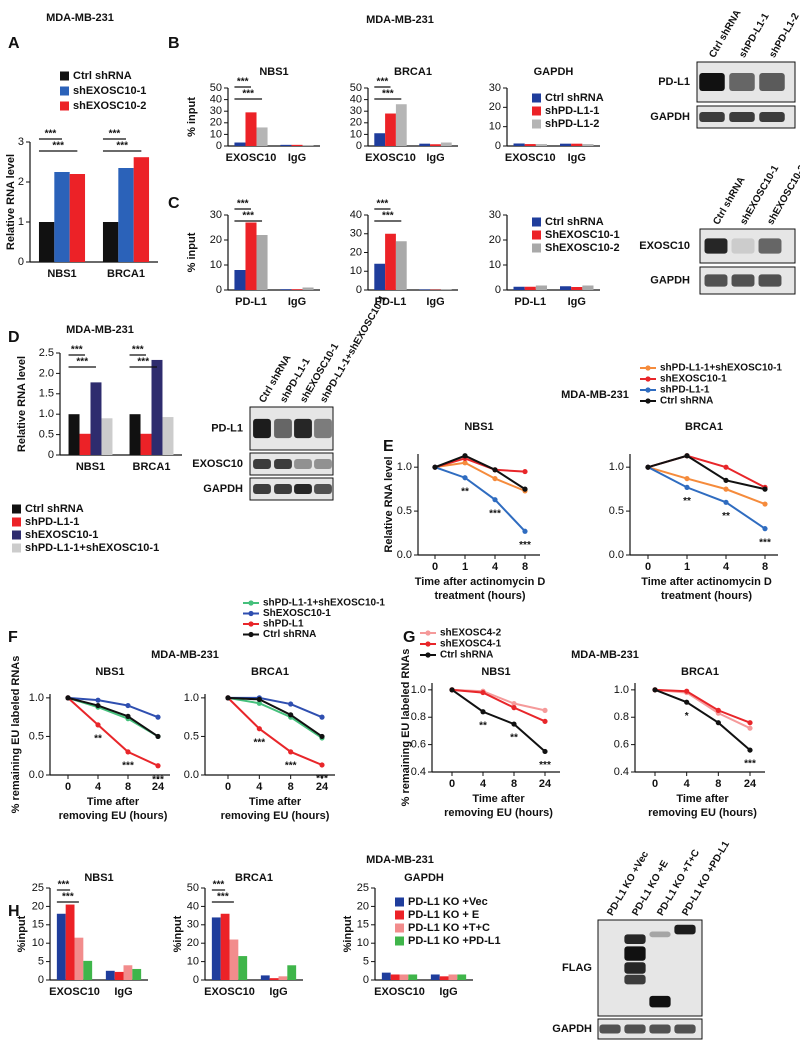 The width and height of the screenshot is (800, 1042). Describe the element at coordinates (572, 124) in the screenshot. I see `legend-label: shPD-L1-2` at that location.